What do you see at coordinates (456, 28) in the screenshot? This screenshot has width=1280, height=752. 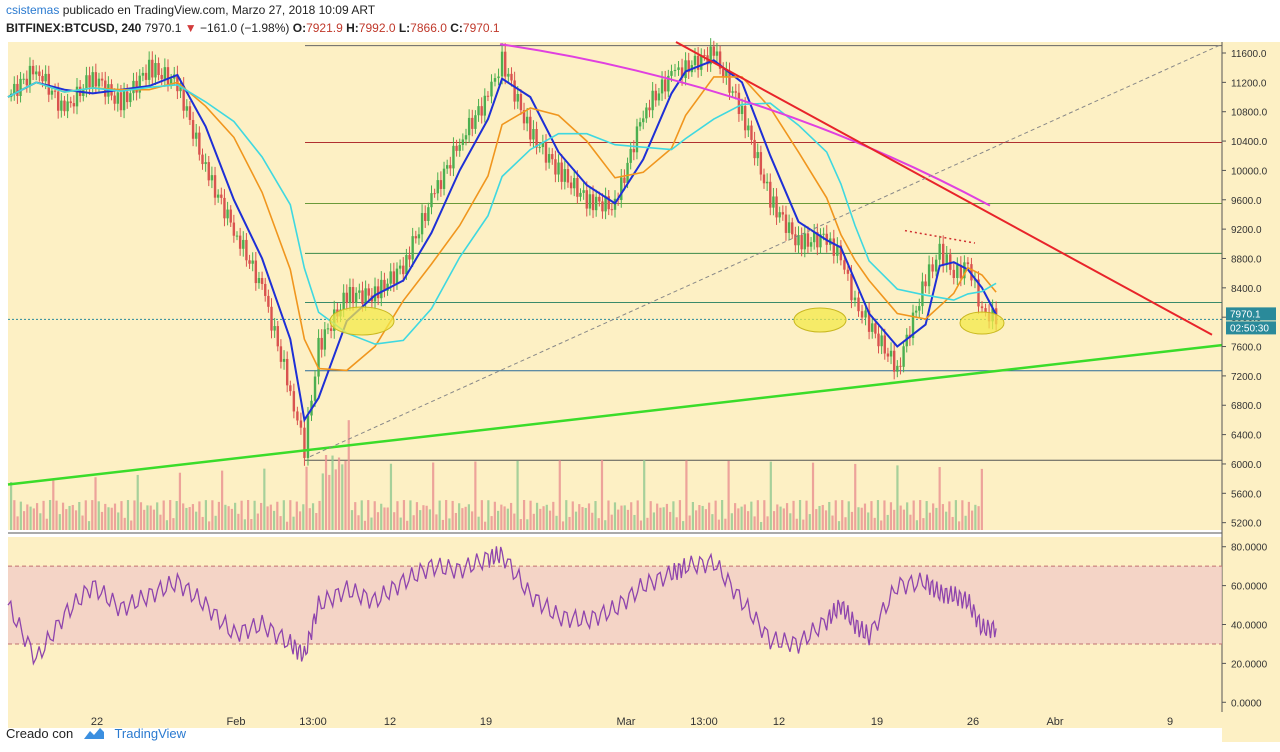 I see `close-label: C:` at bounding box center [456, 28].